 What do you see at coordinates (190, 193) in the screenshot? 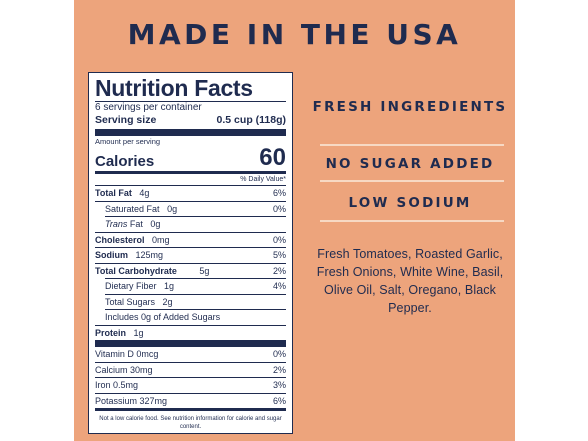
I see `total-fat-row: Total Fat 4g 6%` at bounding box center [190, 193].